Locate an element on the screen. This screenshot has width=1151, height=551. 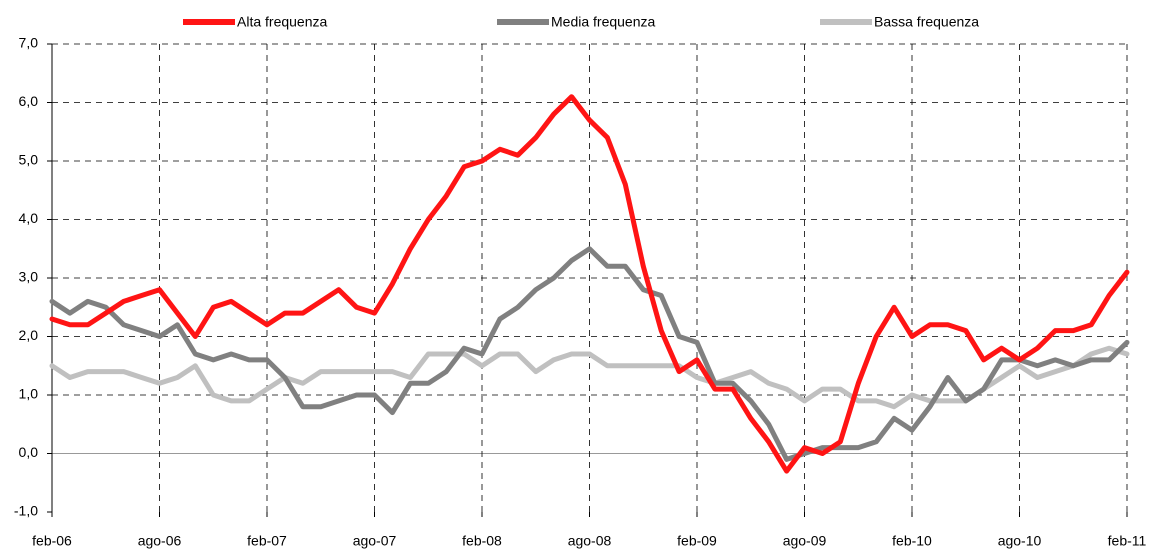
x-tick-label: feb-11 is located at coordinates (1127, 541).